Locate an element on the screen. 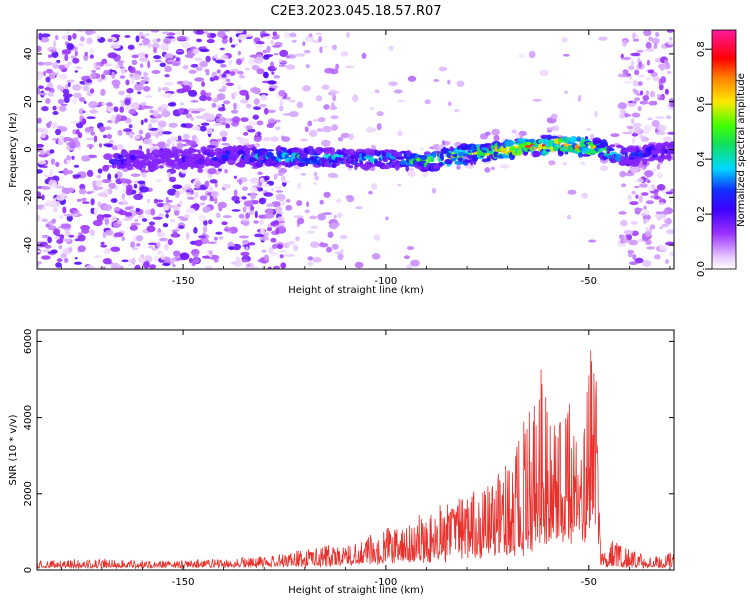 The width and height of the screenshot is (750, 600). spectrogram-x-tick-label: -100 is located at coordinates (386, 281).